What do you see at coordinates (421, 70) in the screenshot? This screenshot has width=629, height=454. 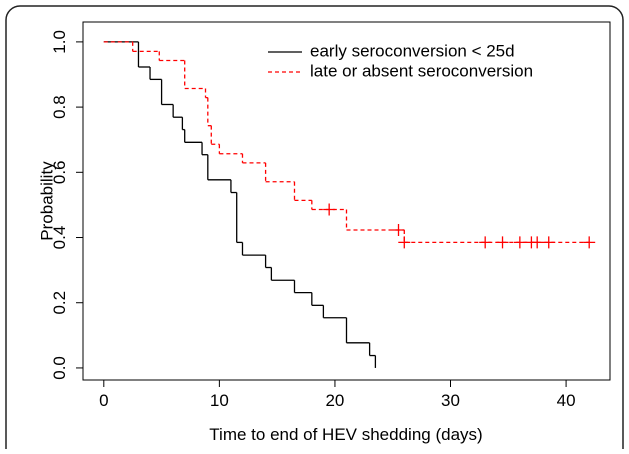 I see `legend-label: late or absent seroconversion` at bounding box center [421, 70].